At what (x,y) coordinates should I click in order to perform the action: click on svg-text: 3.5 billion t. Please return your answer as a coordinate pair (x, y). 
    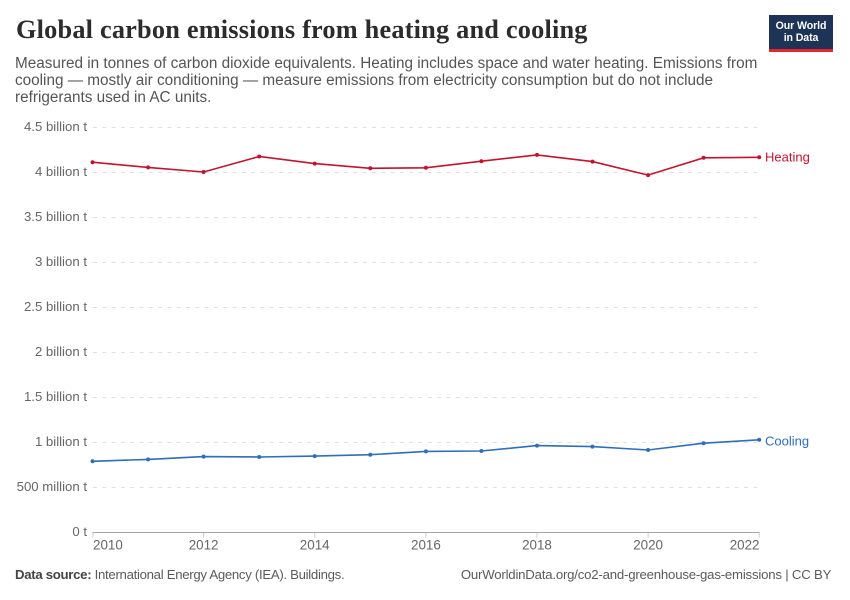
    Looking at the image, I should click on (55, 216).